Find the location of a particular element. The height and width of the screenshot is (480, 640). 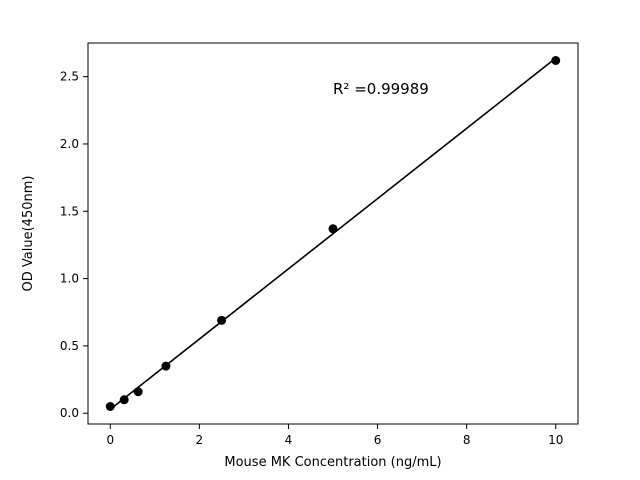

x-tick-label: 8 is located at coordinates (467, 440).